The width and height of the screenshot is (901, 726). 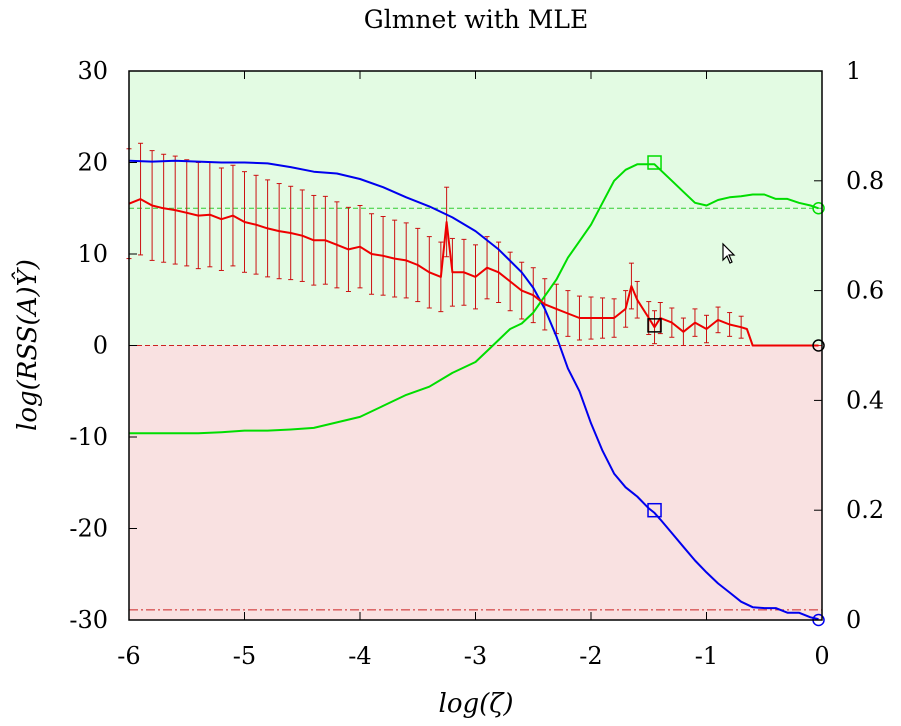 What do you see at coordinates (88, 437) in the screenshot?
I see `y-tick-label: -10` at bounding box center [88, 437].